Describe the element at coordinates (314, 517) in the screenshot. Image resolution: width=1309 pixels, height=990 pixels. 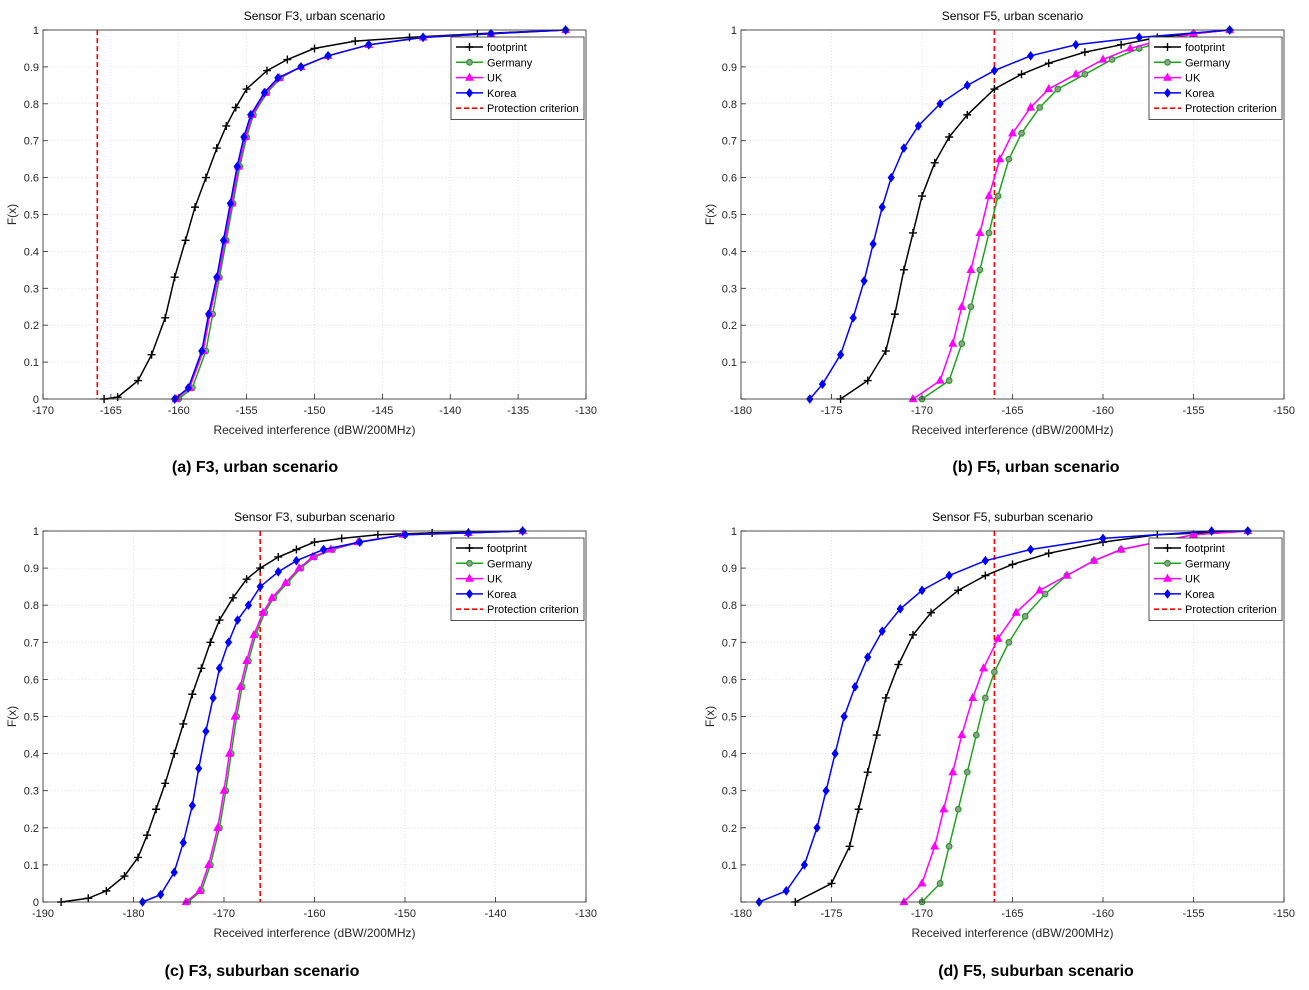
I see `chart-title: Sensor F3, suburban scenario` at that location.